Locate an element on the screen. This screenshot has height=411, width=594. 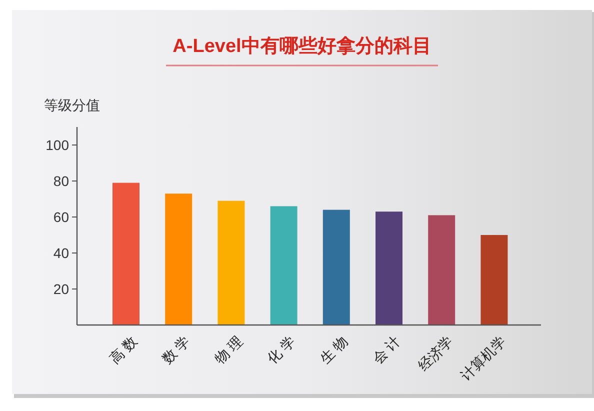
x-tick-label: 计算机学 is located at coordinates (482, 358).